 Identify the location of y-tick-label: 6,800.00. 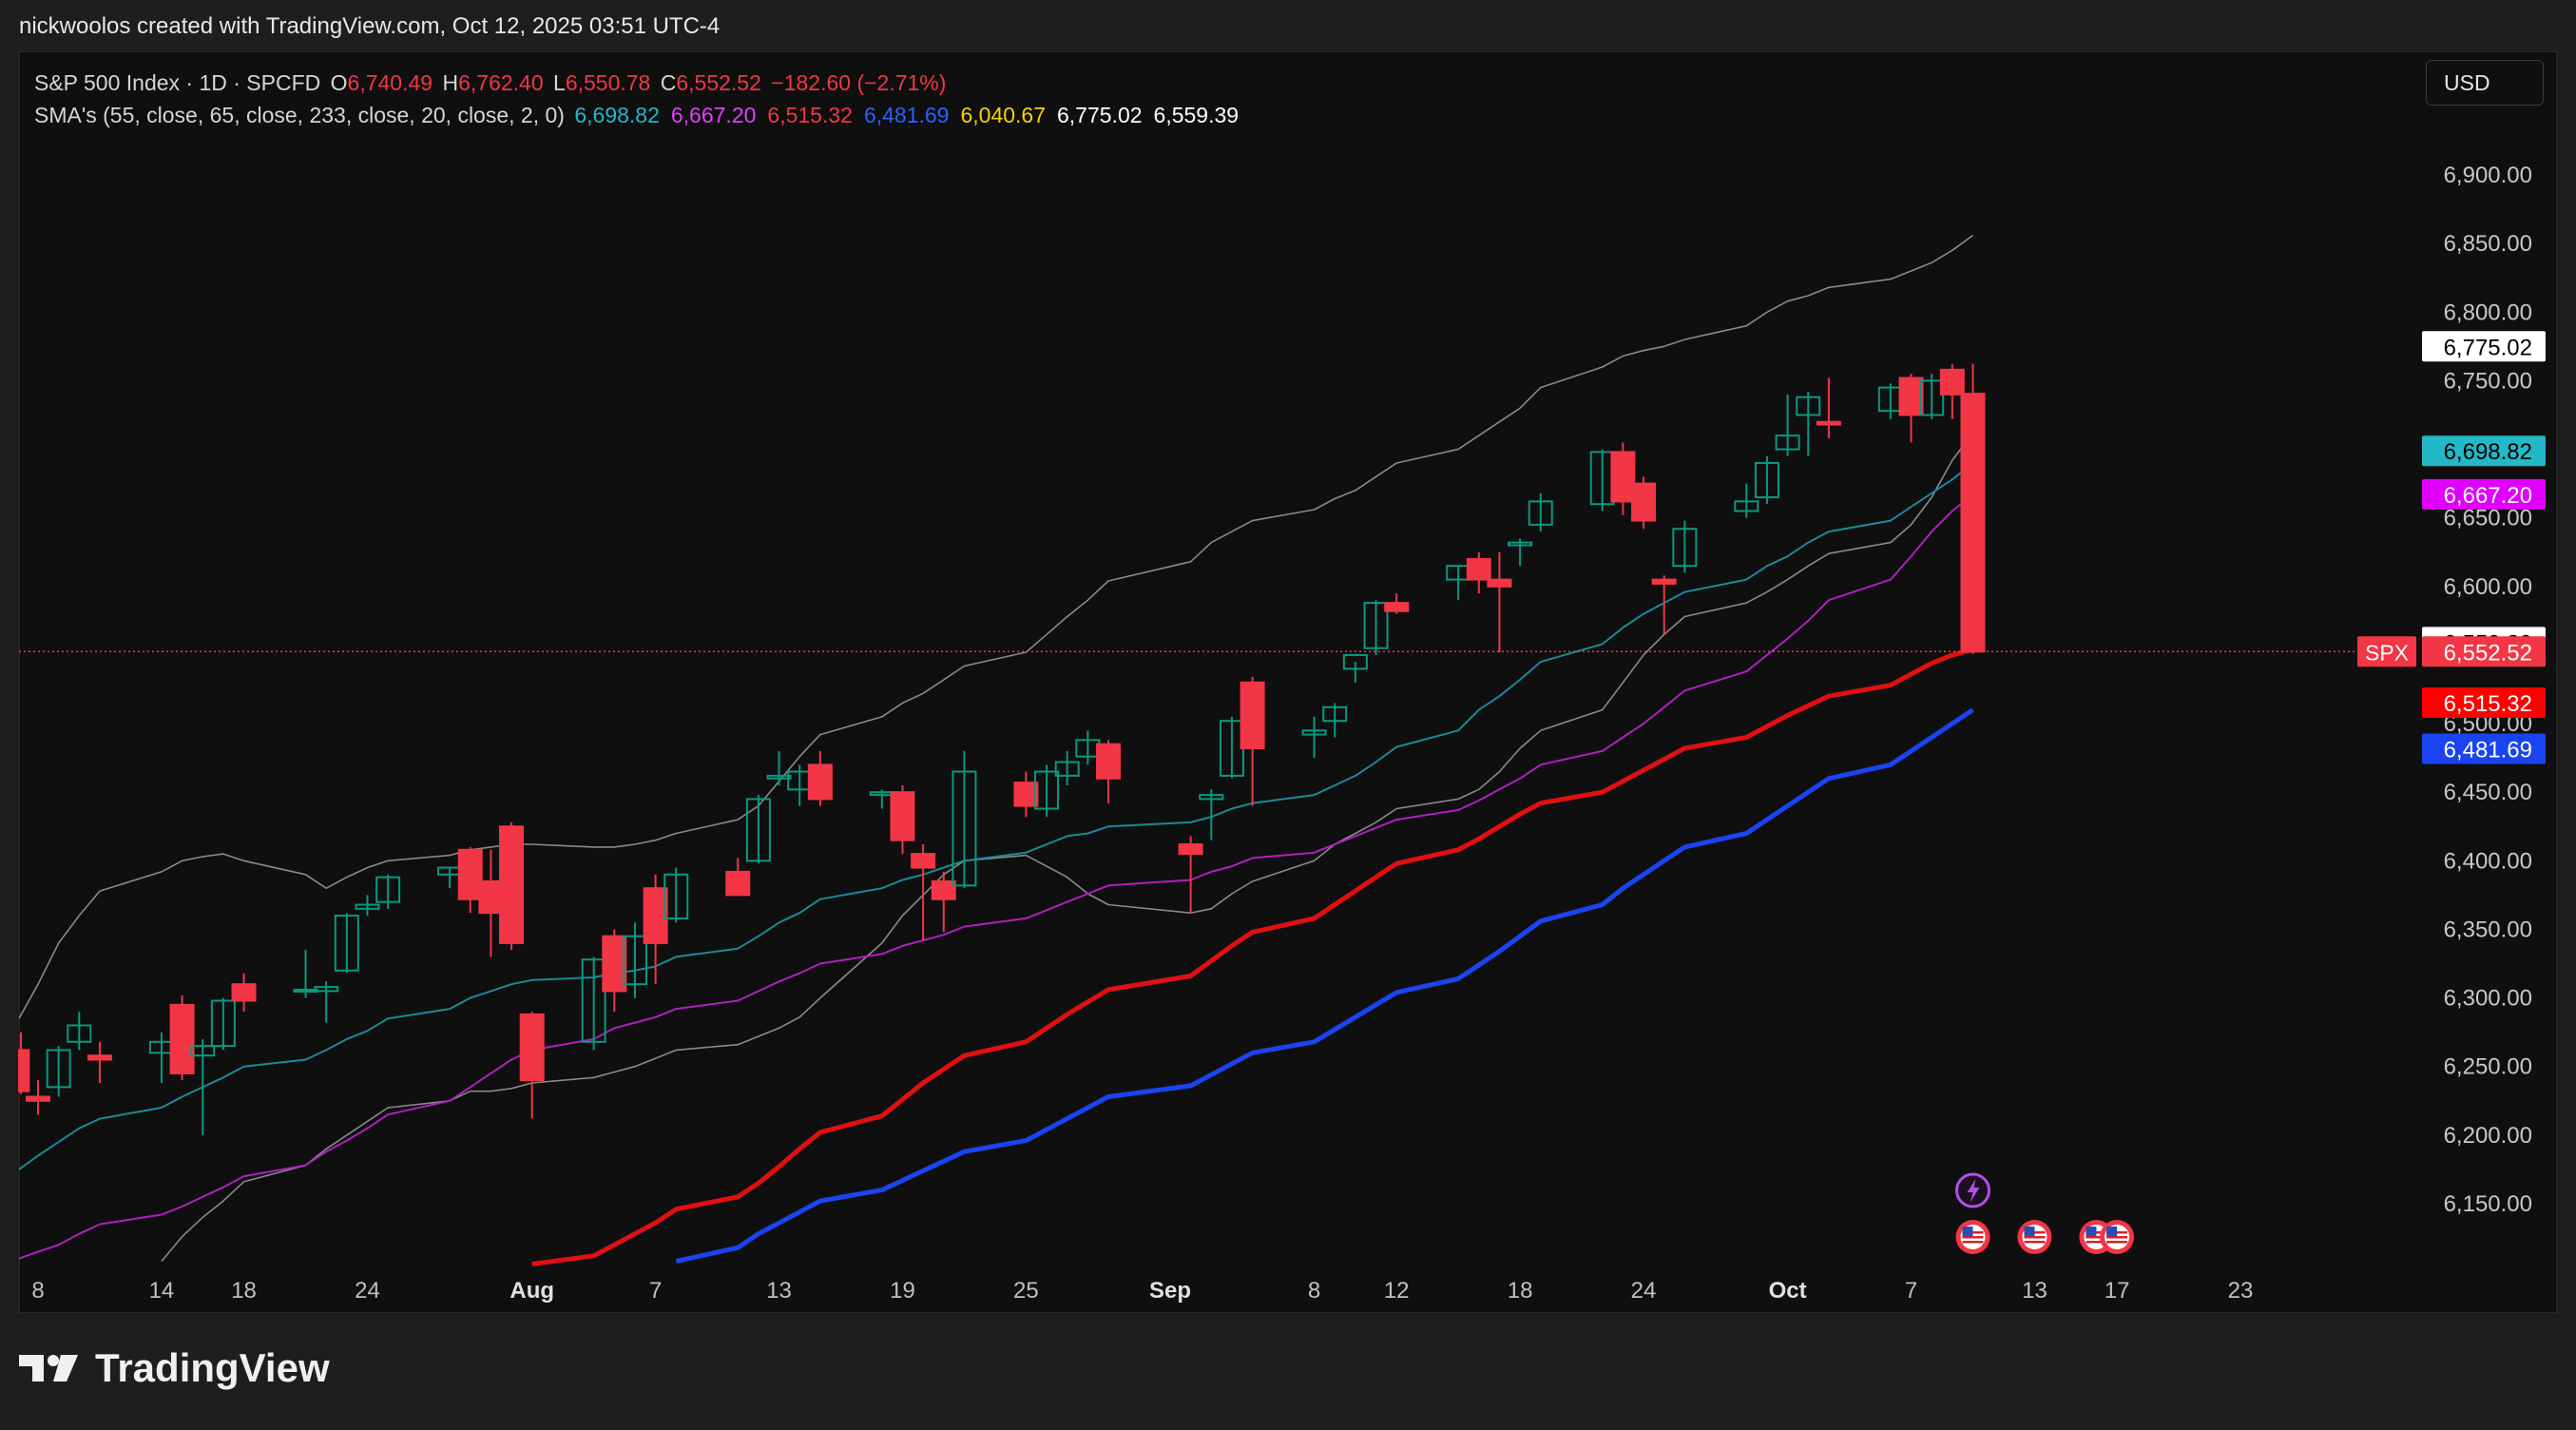
(2488, 312).